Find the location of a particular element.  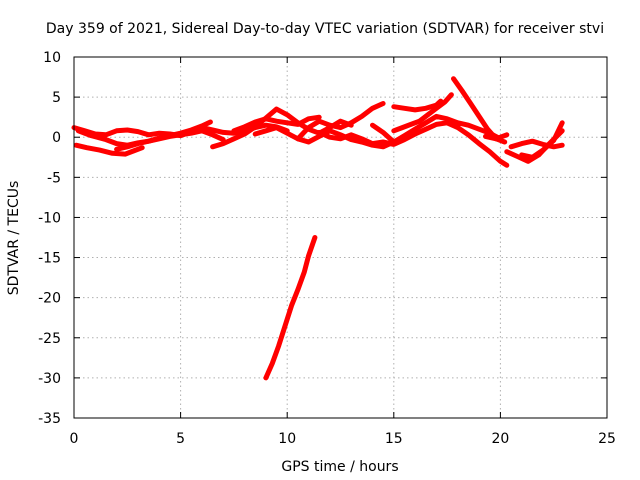

y-tick-label: 0 is located at coordinates (56, 138).